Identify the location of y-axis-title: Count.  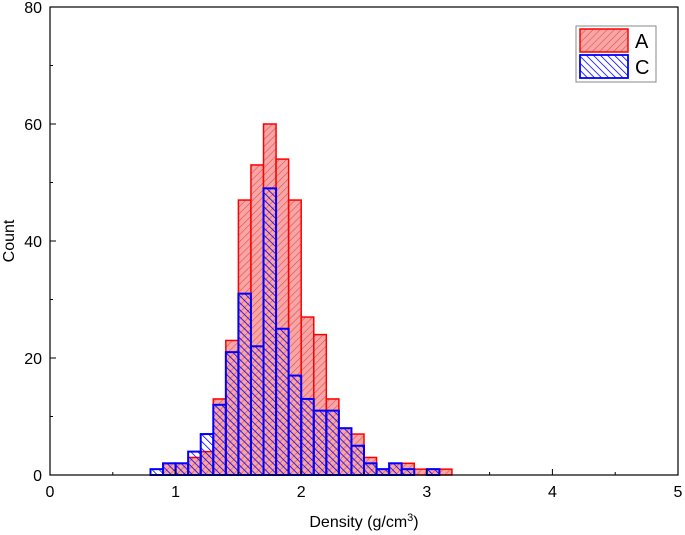
(9, 240).